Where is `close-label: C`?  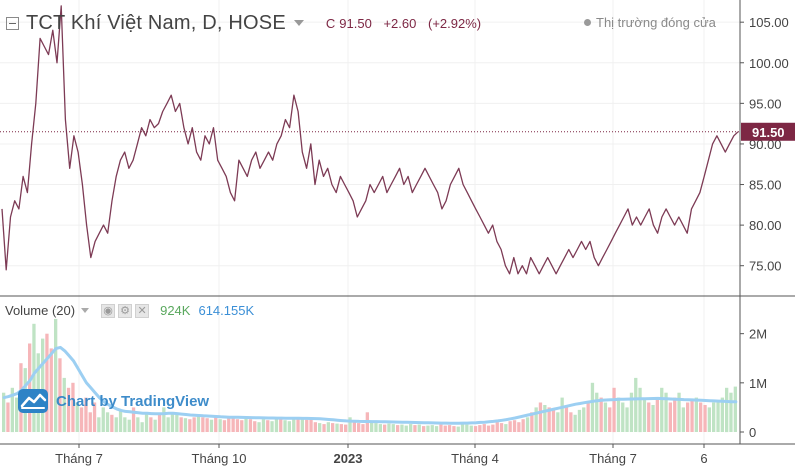
close-label: C is located at coordinates (330, 23).